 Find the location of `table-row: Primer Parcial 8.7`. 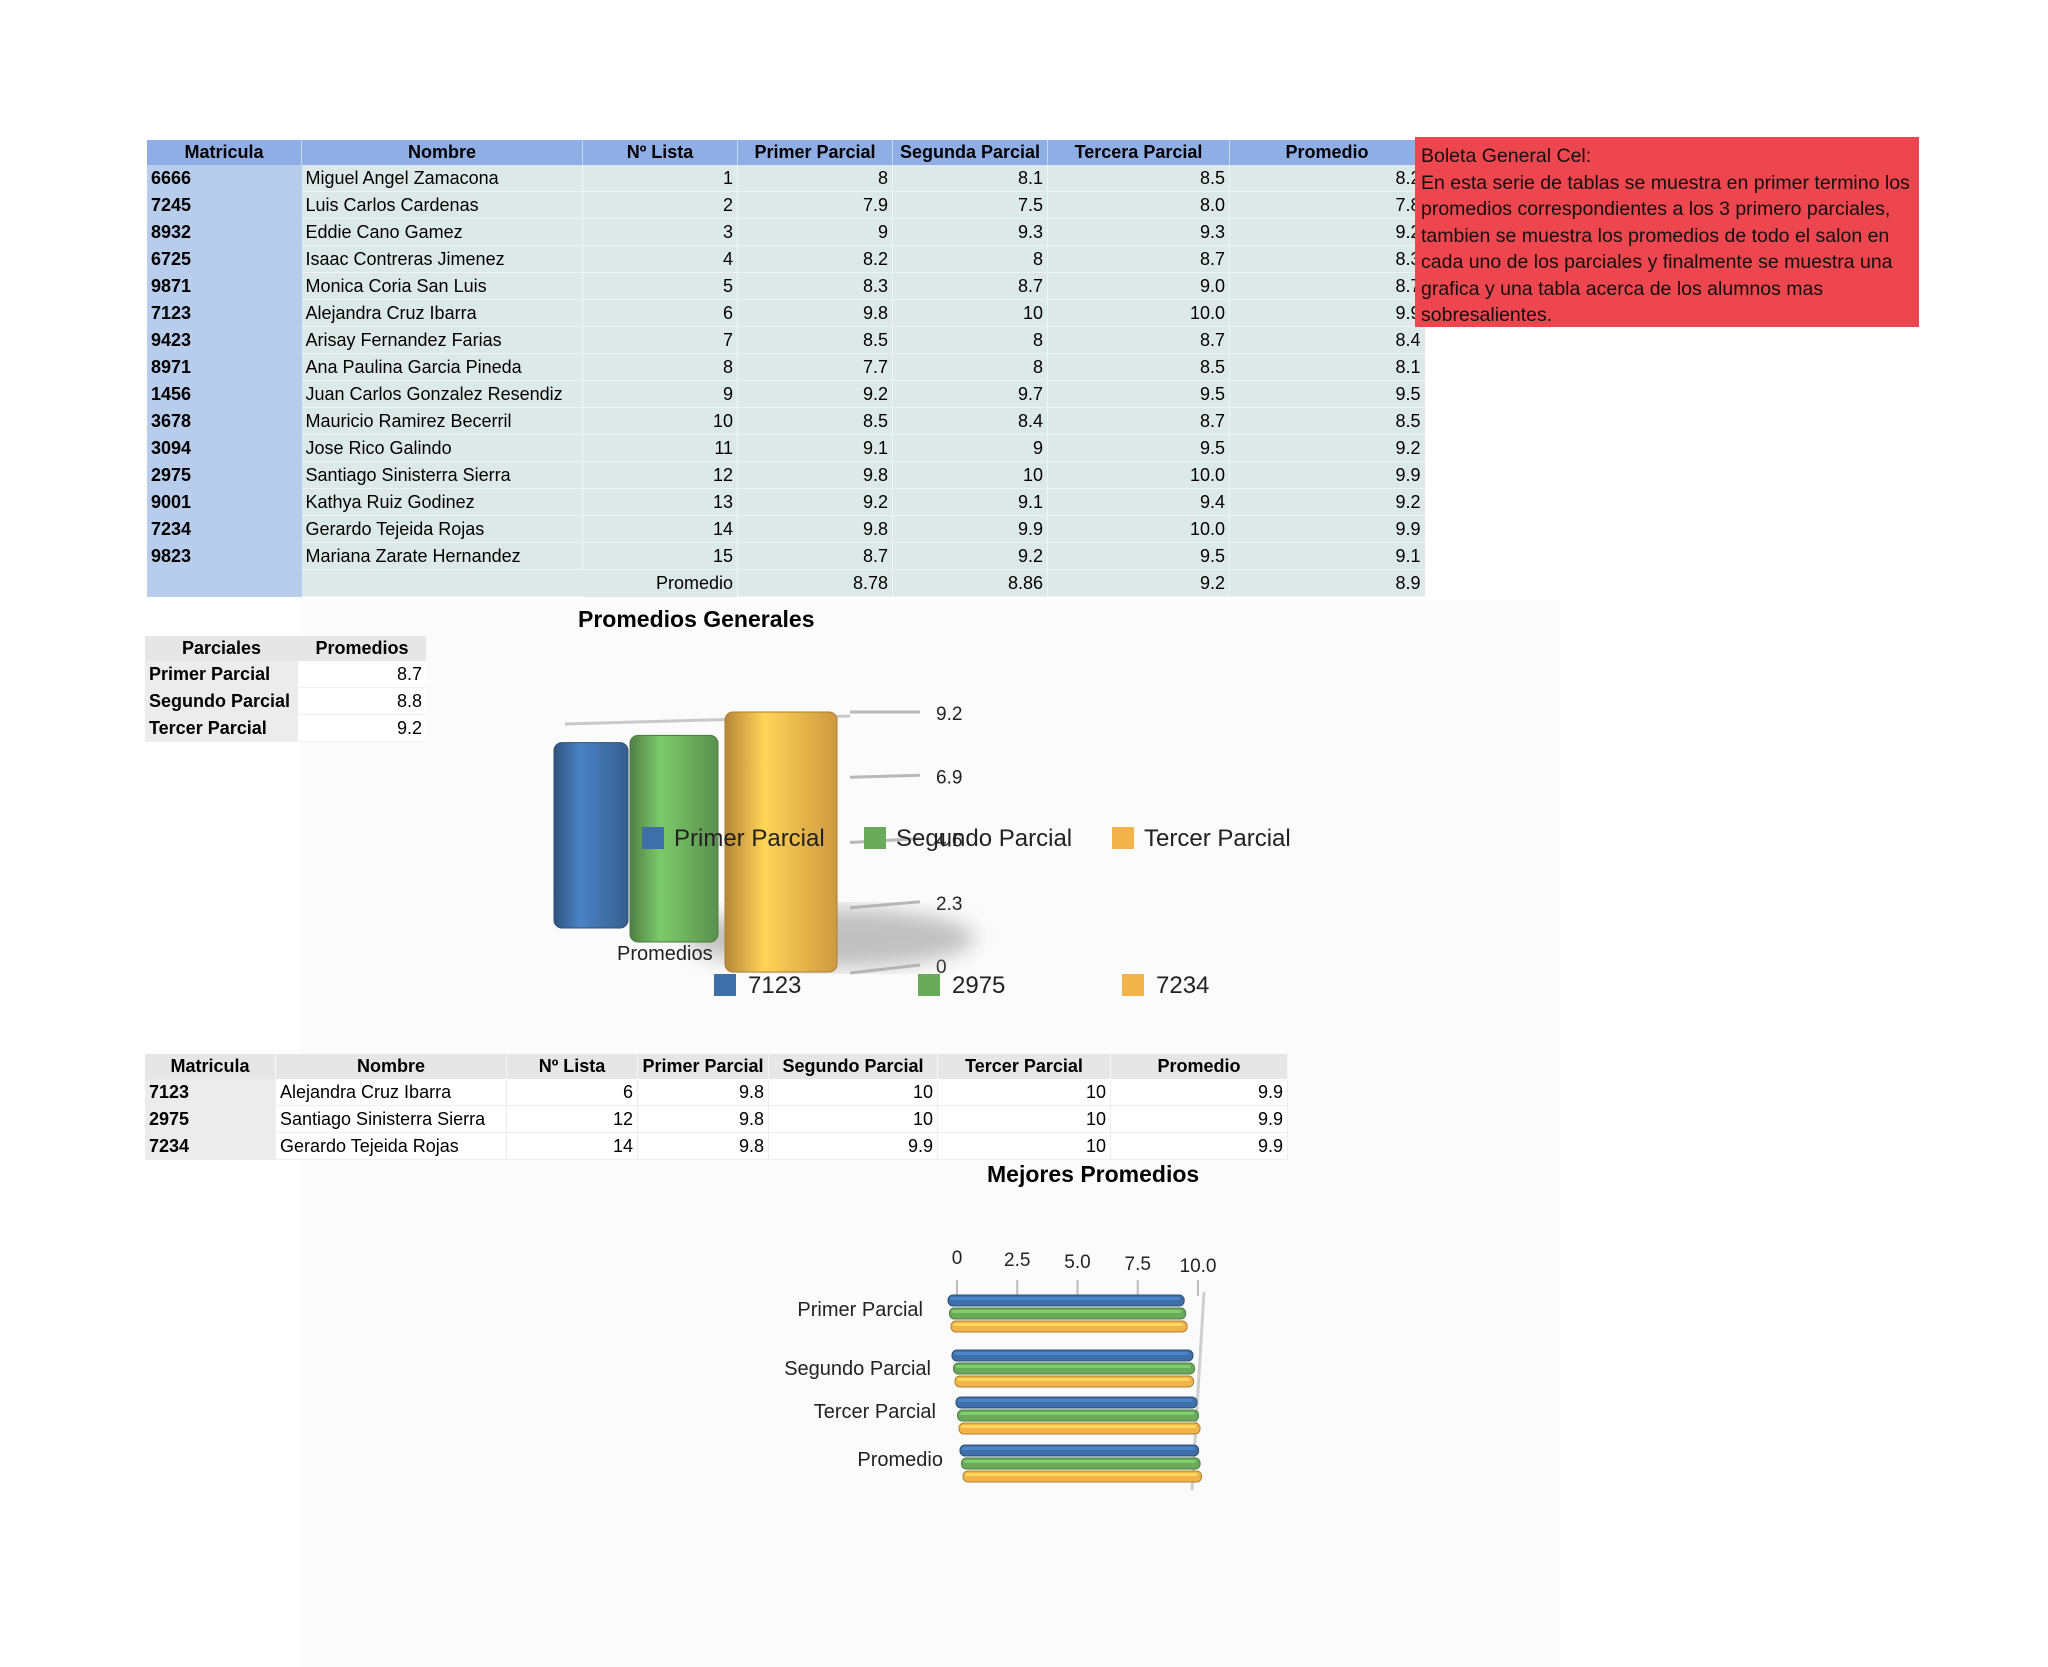

table-row: Primer Parcial 8.7 is located at coordinates (285, 674).